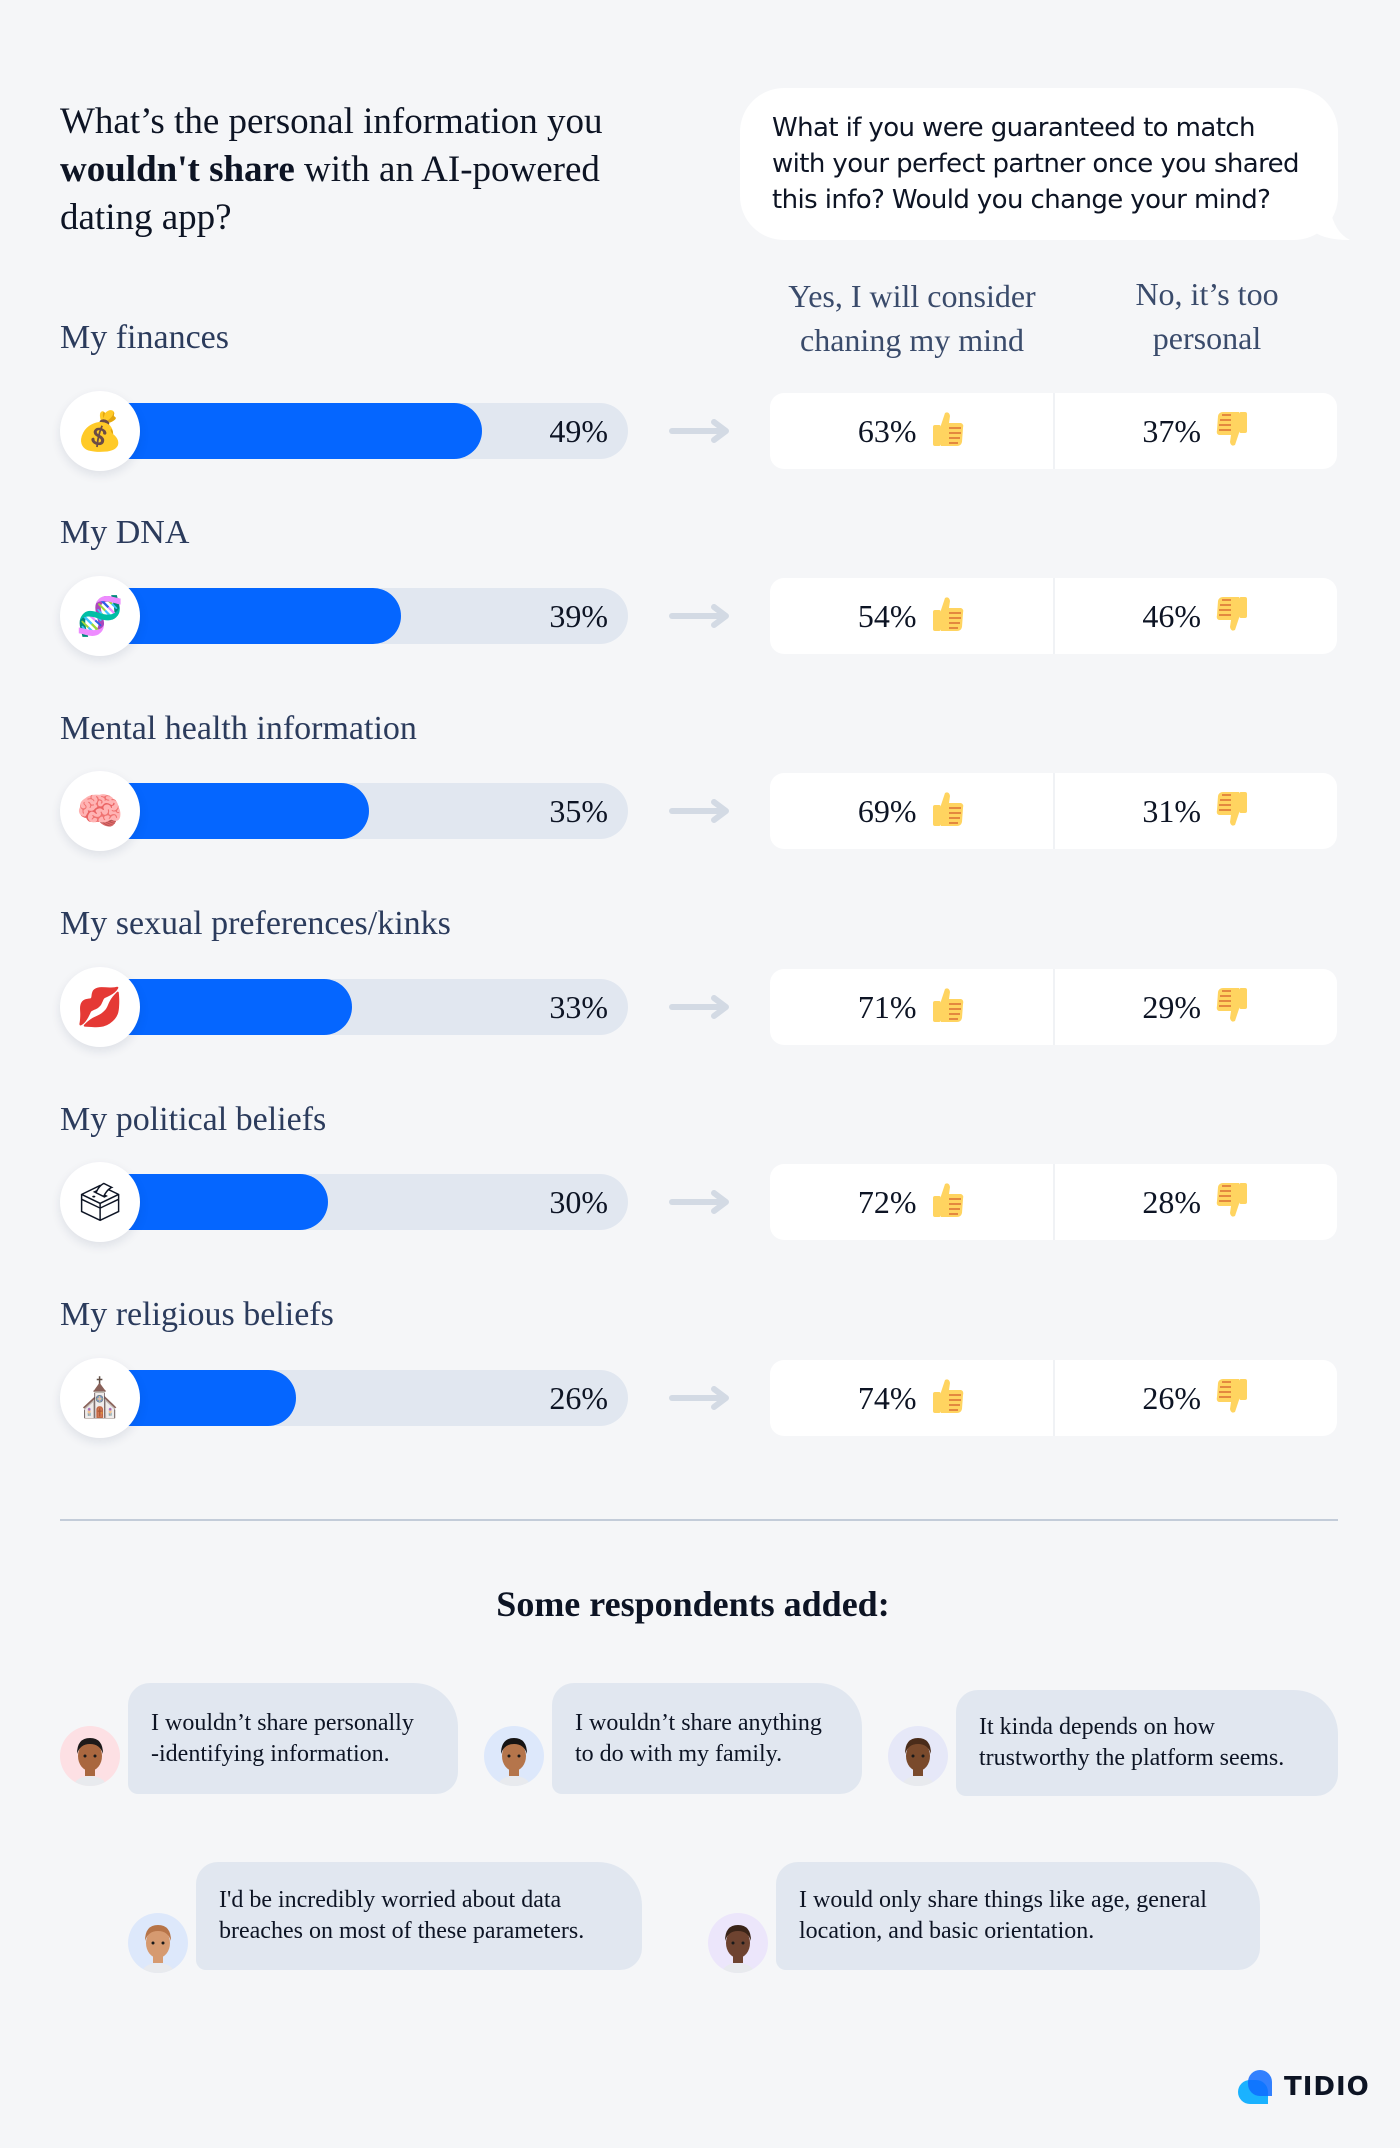  What do you see at coordinates (887, 1201) in the screenshot?
I see `yes-value: 72%` at bounding box center [887, 1201].